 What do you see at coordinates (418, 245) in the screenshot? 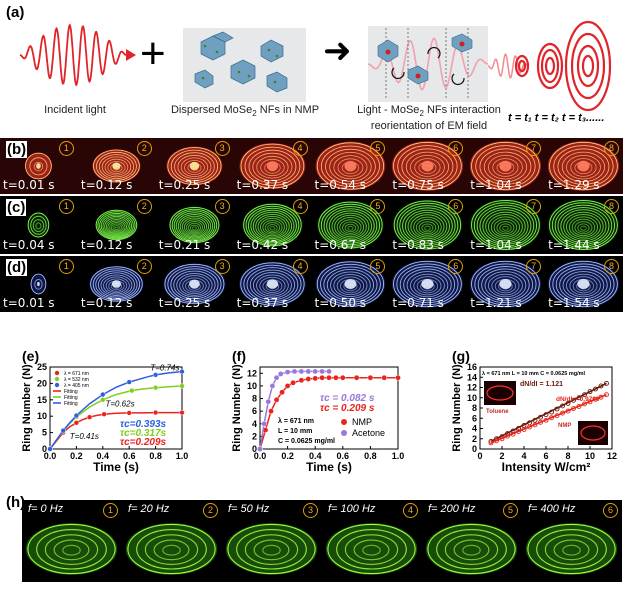
I see `time-label: t=0.83 s` at bounding box center [418, 245].